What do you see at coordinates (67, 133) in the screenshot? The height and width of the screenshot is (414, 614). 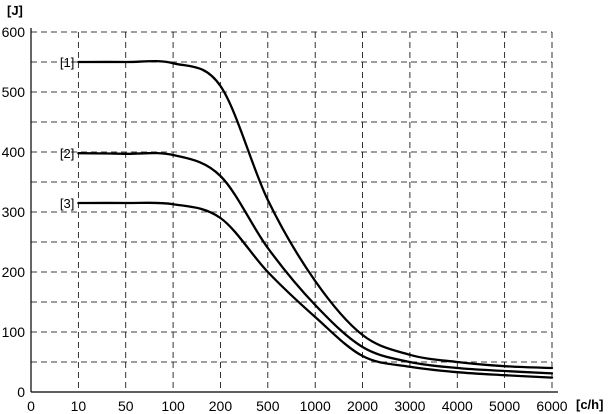 I see `label-layer: [1] [2] [3]` at bounding box center [67, 133].